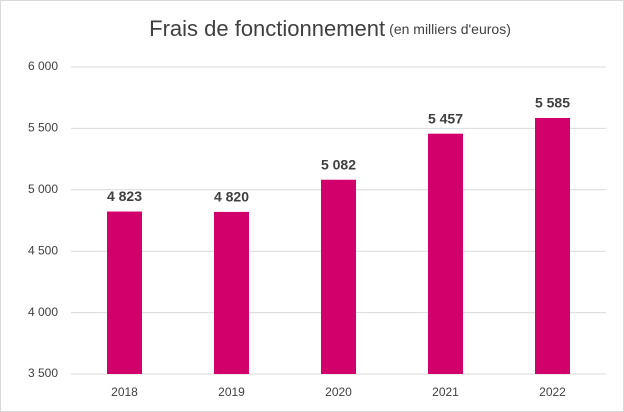 The width and height of the screenshot is (624, 412). I want to click on value-label: 5 585, so click(552, 103).